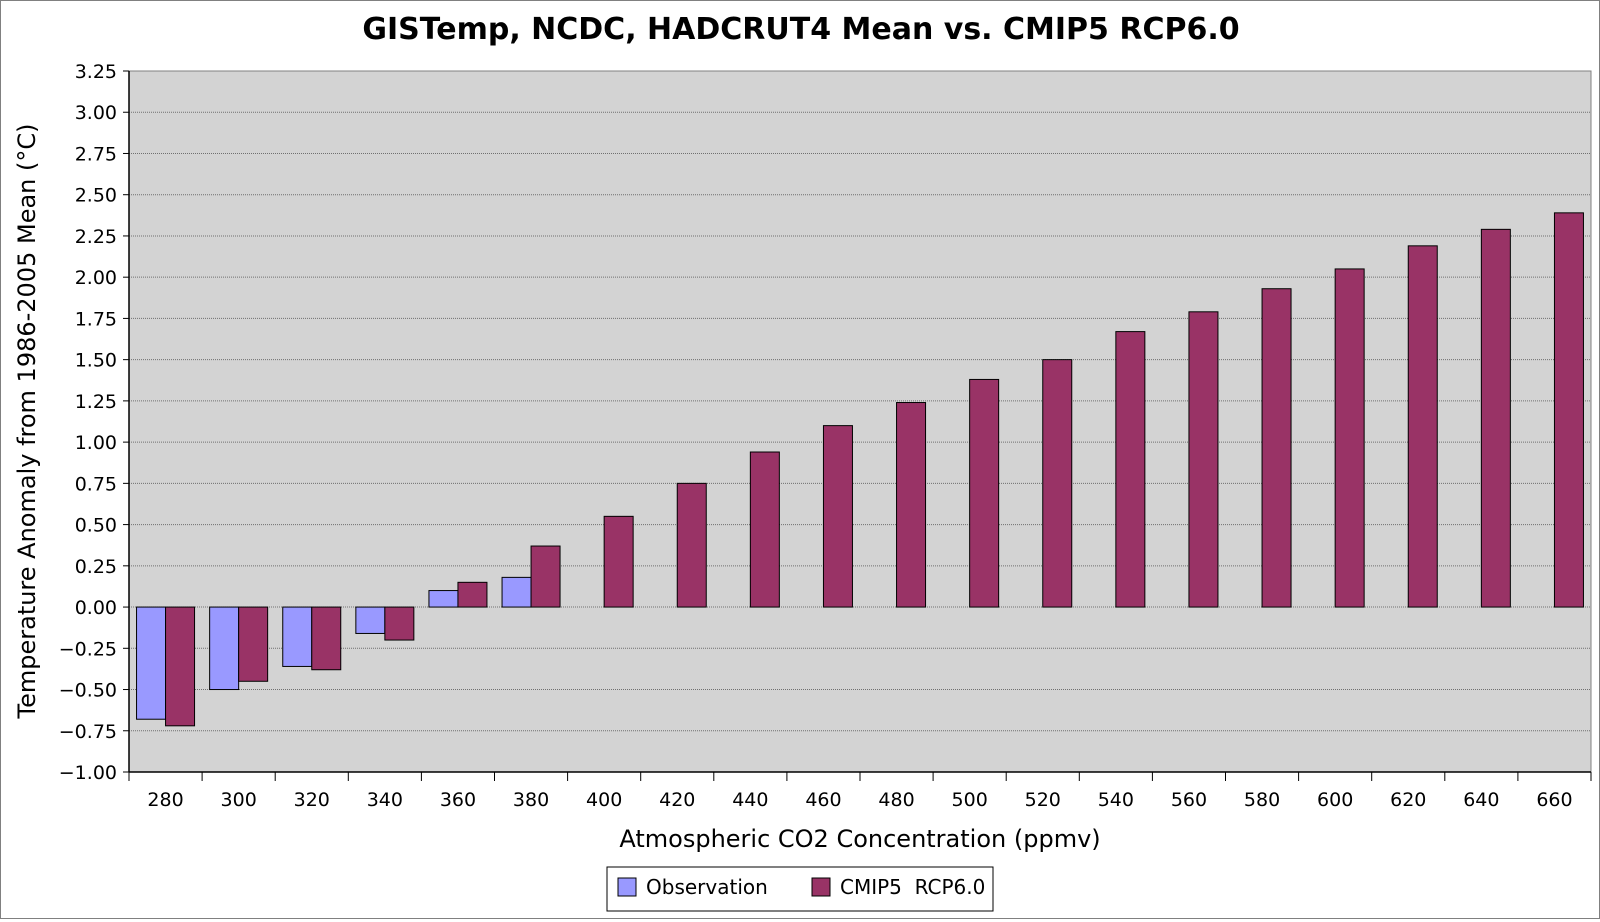  What do you see at coordinates (88, 691) in the screenshot?
I see `y-tick-label: −0.50` at bounding box center [88, 691].